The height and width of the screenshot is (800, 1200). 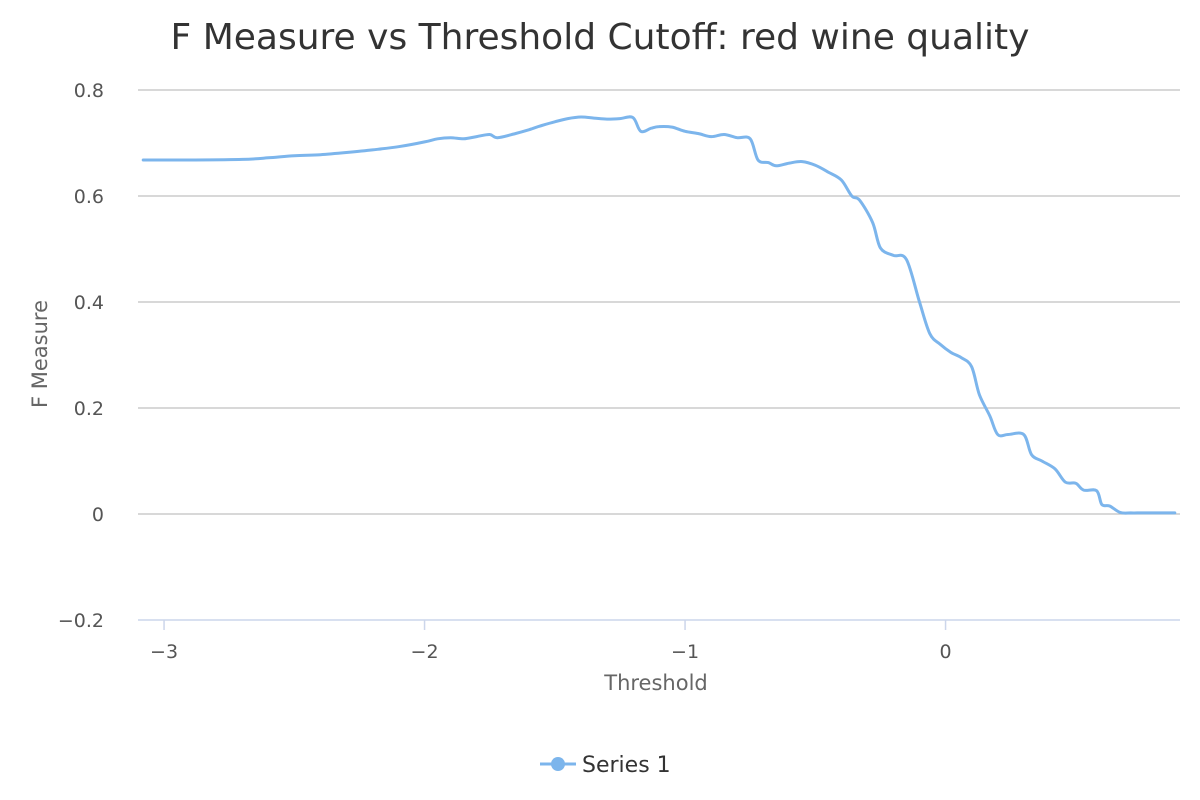 I want to click on y-tick-label: 0.6, so click(x=89, y=197).